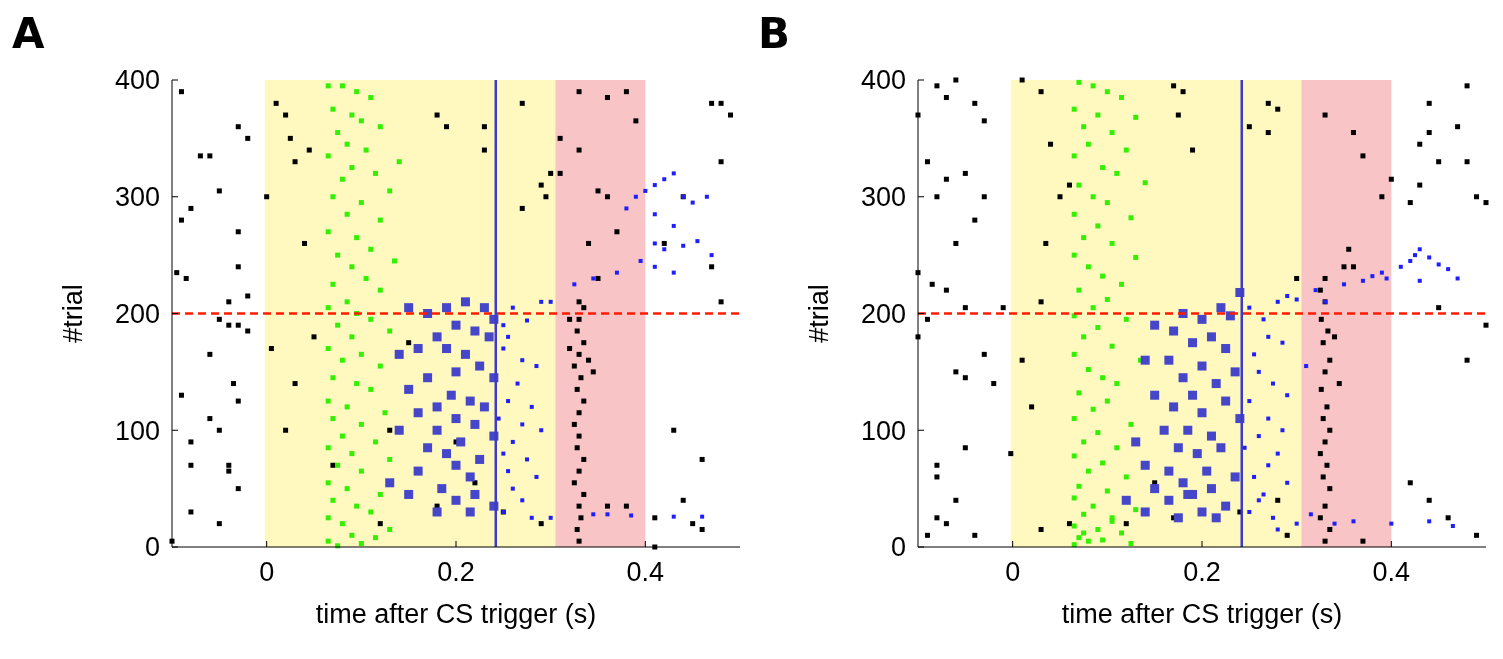  Describe the element at coordinates (819, 313) in the screenshot. I see `y-axis-title: #trial` at that location.